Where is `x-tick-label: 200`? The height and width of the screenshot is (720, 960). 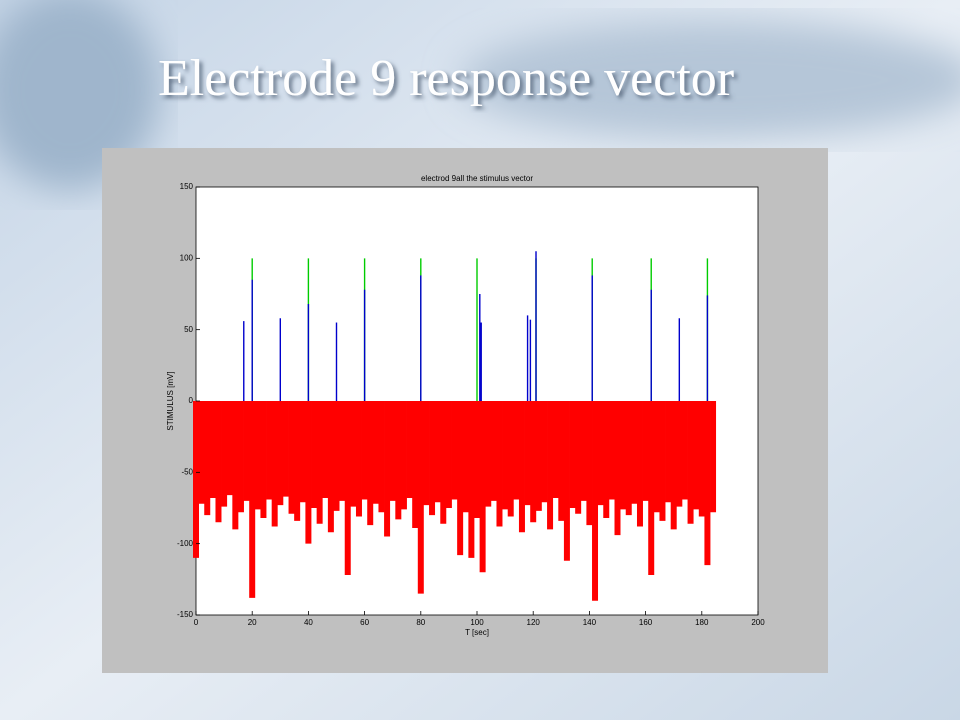 x-tick-label: 200 is located at coordinates (758, 622).